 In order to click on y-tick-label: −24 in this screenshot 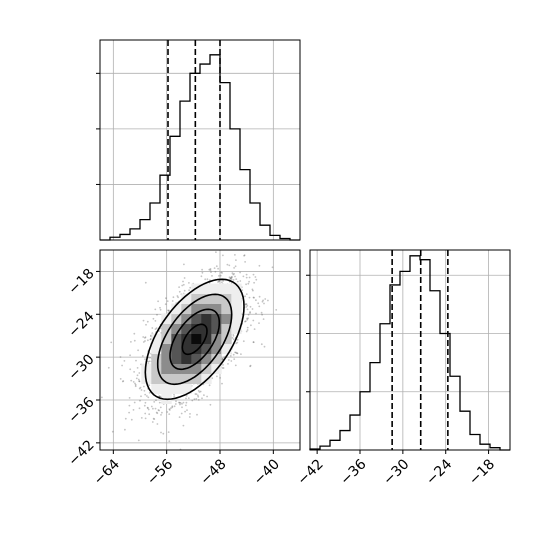, I will do `click(81, 325)`.